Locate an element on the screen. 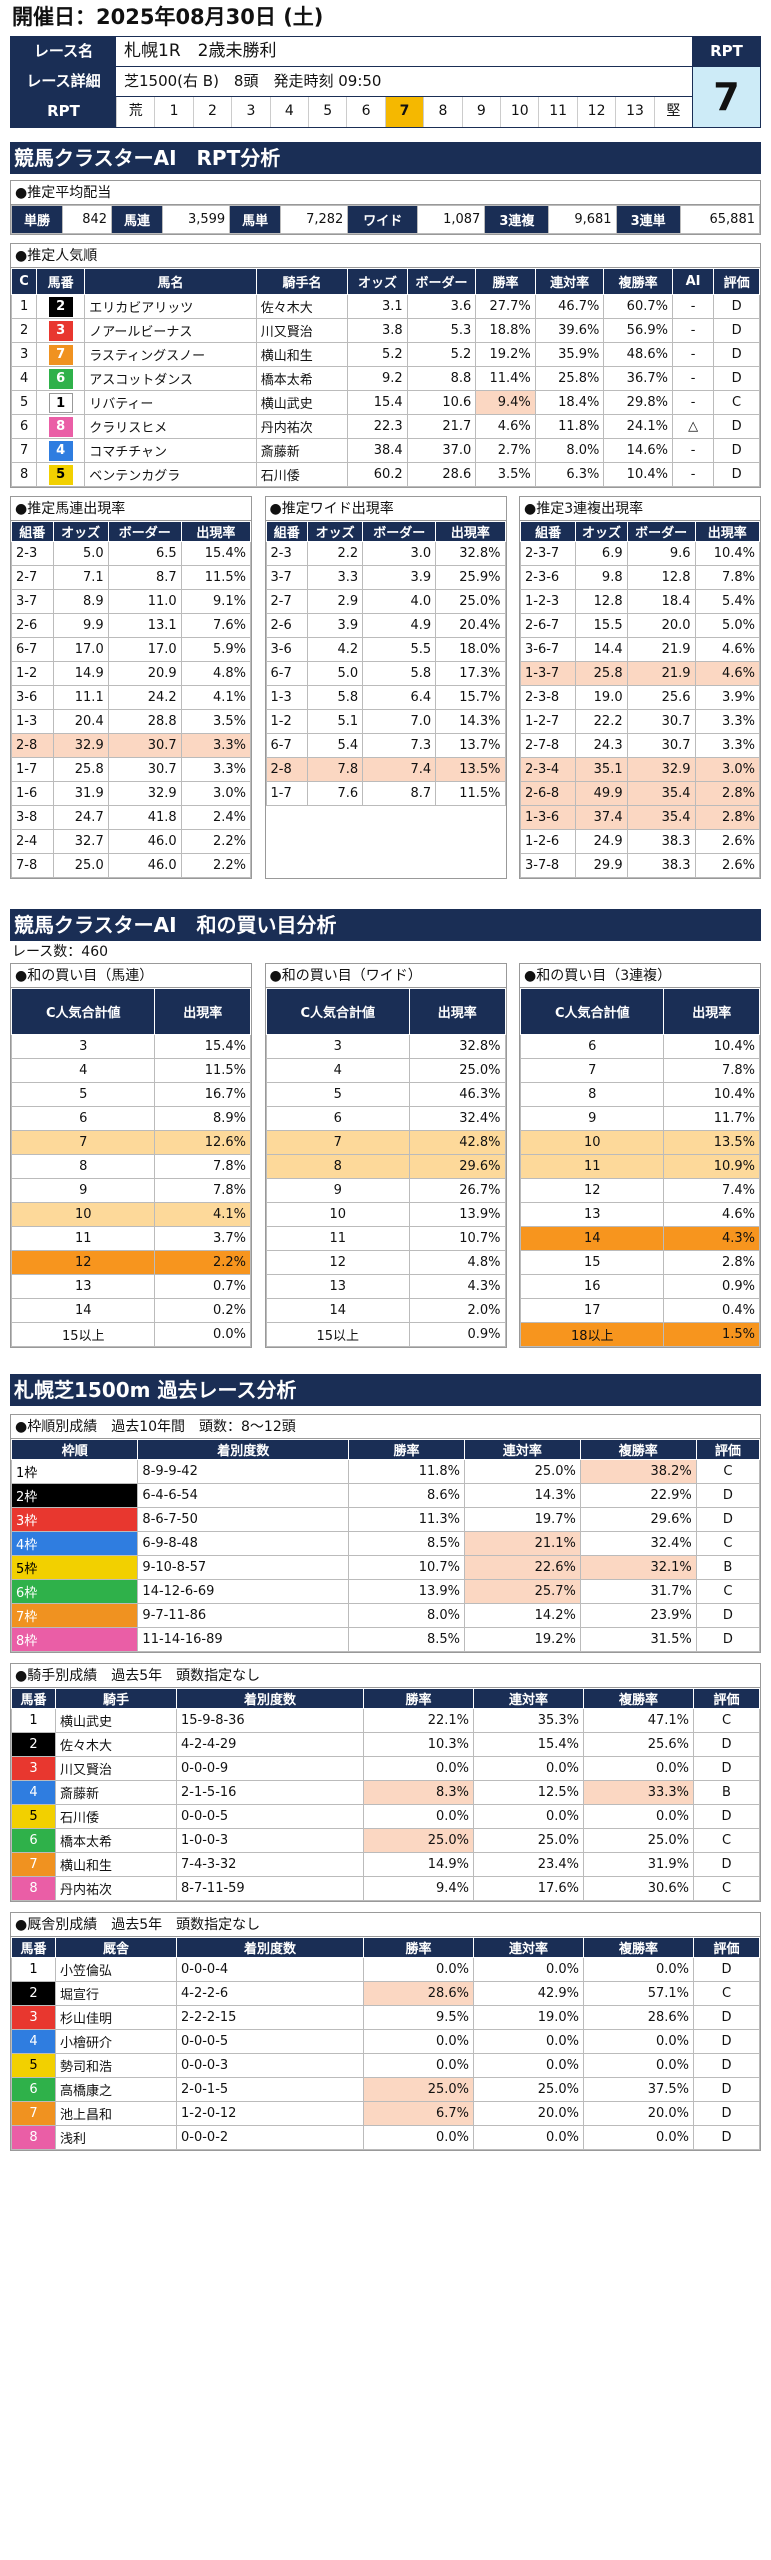 The image size is (771, 2560). cell: 18.4% is located at coordinates (569, 402).